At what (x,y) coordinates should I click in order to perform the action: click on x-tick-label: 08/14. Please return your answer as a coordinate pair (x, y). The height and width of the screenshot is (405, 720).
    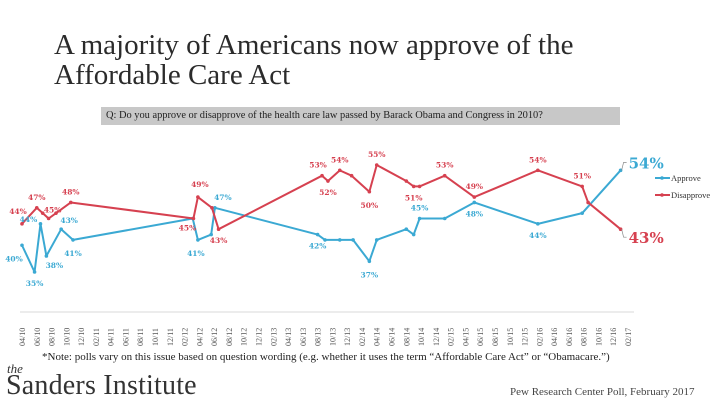
    Looking at the image, I should click on (406, 337).